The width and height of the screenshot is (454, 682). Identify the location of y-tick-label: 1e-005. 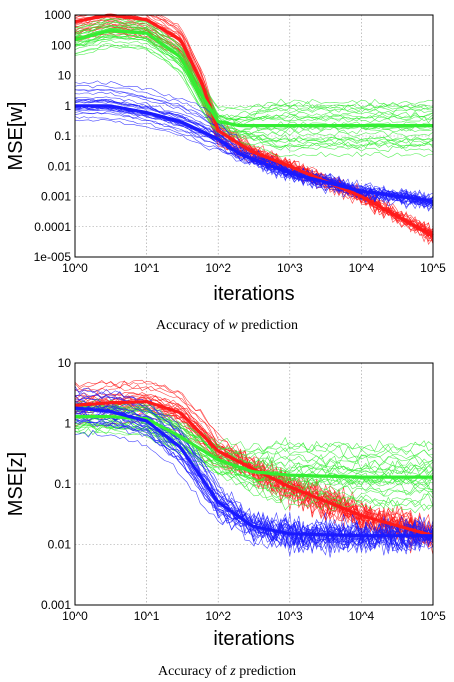
(53, 257).